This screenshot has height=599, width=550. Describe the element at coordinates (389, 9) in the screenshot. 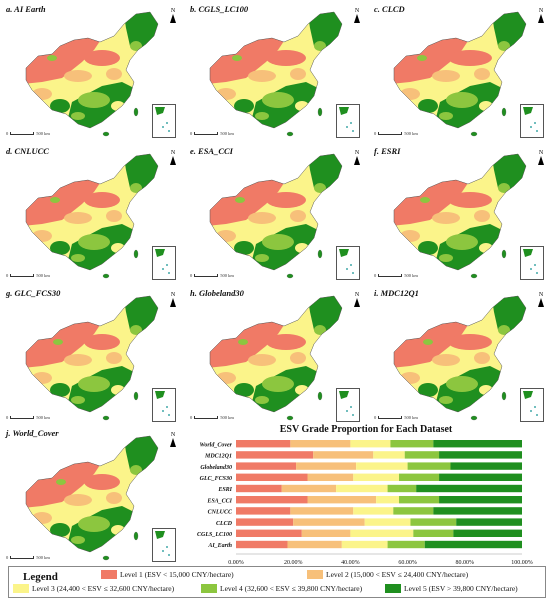

I see `panel-label: c. CLCD` at that location.